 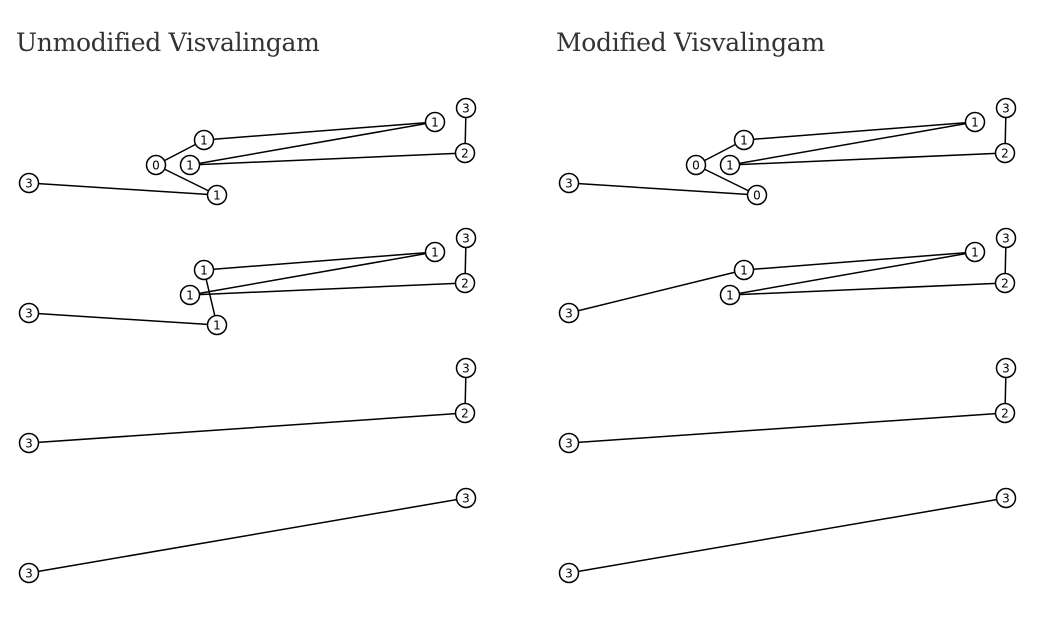 What do you see at coordinates (787, 405) in the screenshot?
I see `modified-stage-3: 3 2 3` at bounding box center [787, 405].